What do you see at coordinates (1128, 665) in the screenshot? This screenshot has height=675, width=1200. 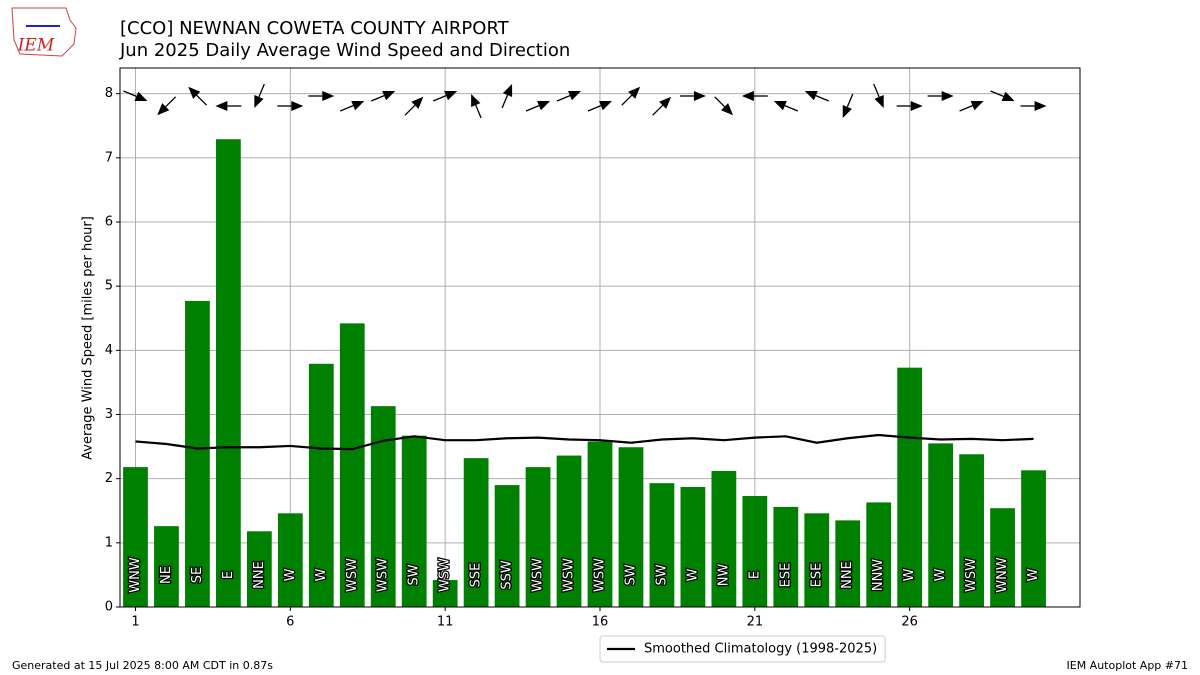 I see `footer-right: IEM Autoplot App #71` at bounding box center [1128, 665].